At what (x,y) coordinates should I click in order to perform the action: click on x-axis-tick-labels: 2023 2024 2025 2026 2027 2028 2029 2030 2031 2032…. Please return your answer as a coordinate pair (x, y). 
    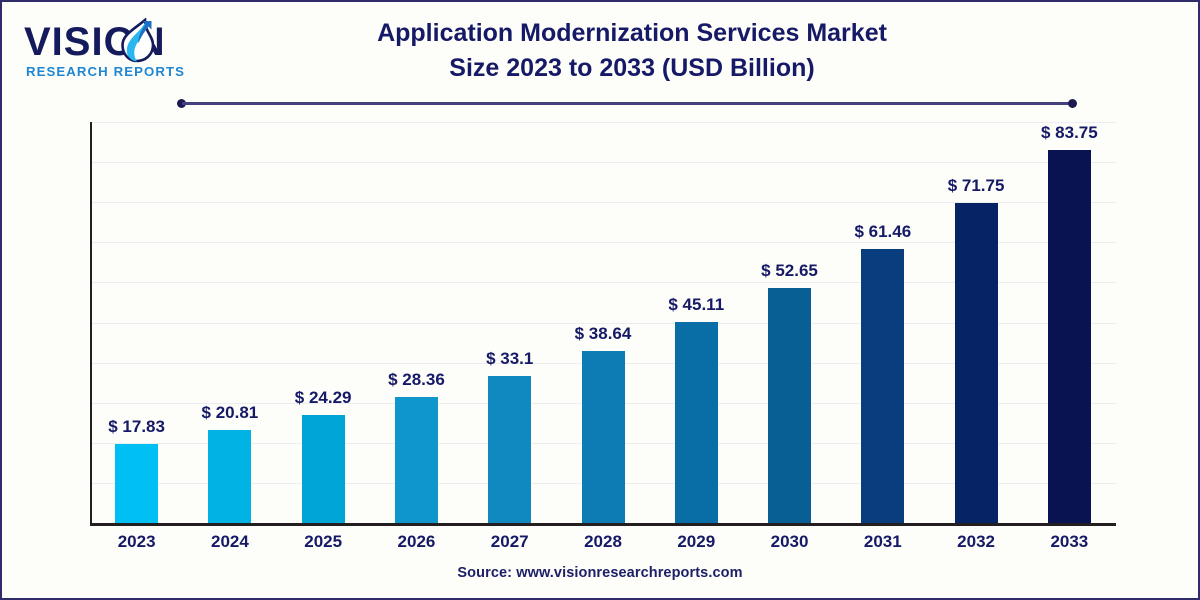
    Looking at the image, I should click on (603, 542).